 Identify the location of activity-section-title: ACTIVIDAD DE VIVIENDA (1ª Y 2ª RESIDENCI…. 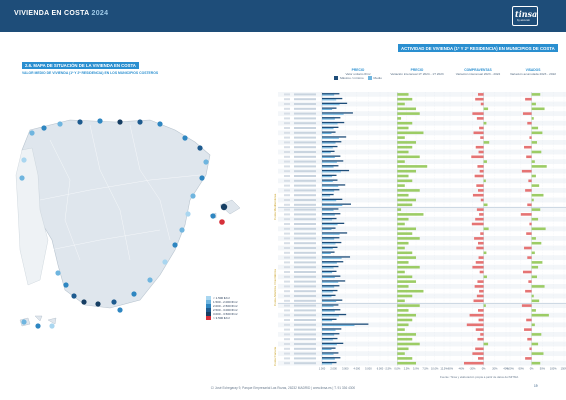
(478, 48).